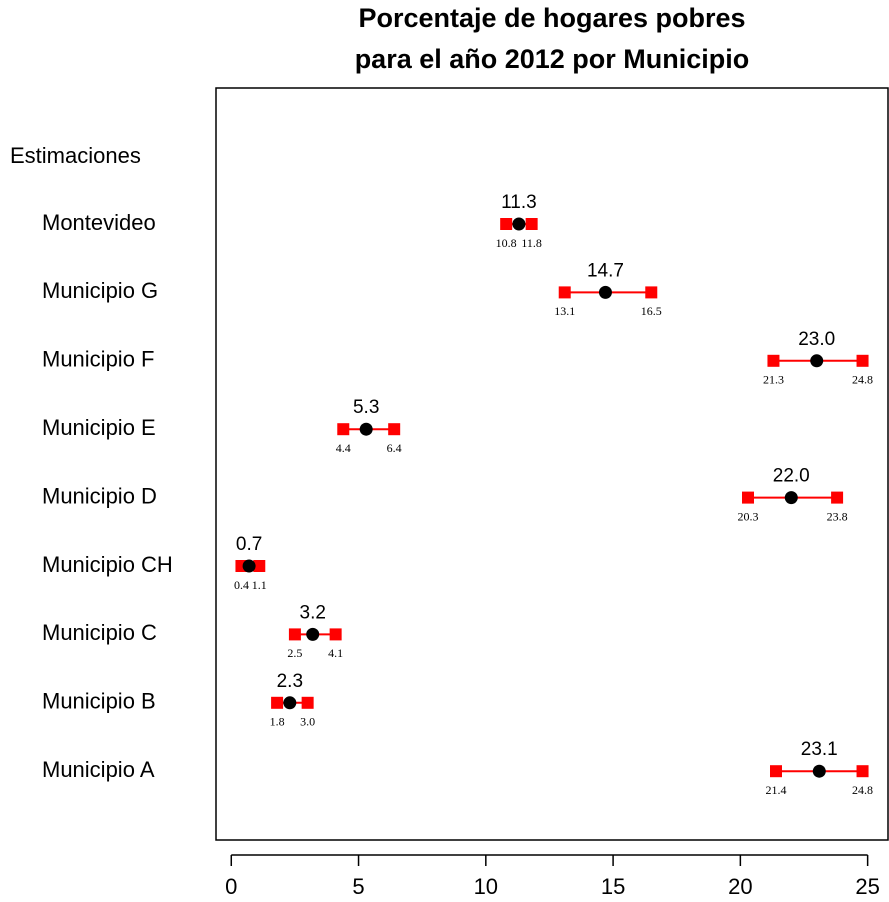 The width and height of the screenshot is (889, 902). I want to click on category-label: Municipio F, so click(98, 359).